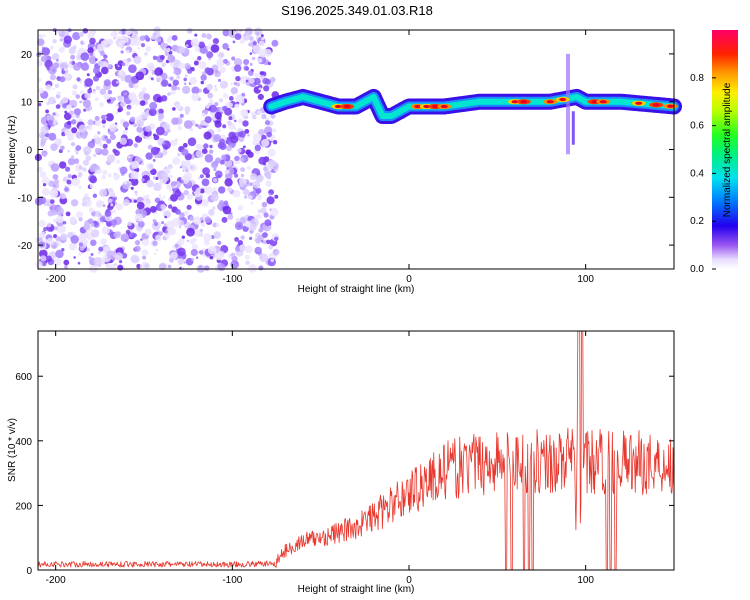 This screenshot has width=750, height=600. What do you see at coordinates (356, 289) in the screenshot?
I see `spectrogram-x-axis-label: Height of straight line (km)` at bounding box center [356, 289].